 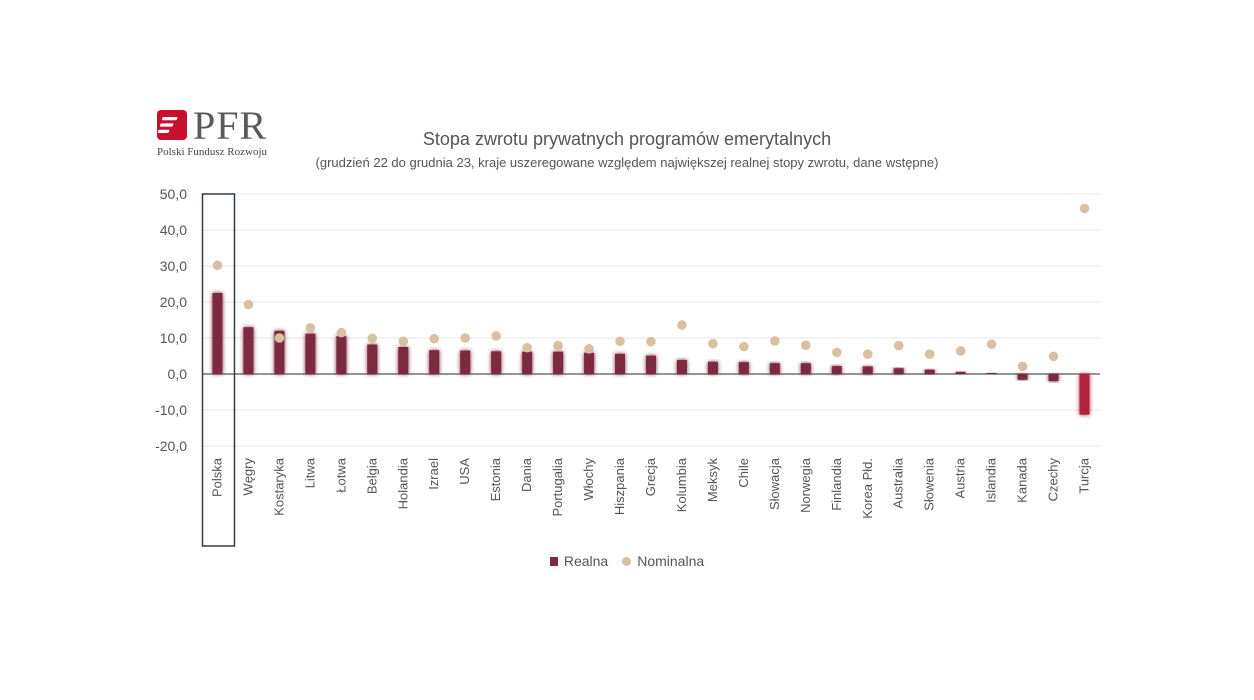 What do you see at coordinates (230, 125) in the screenshot?
I see `logo-name: PFR` at bounding box center [230, 125].